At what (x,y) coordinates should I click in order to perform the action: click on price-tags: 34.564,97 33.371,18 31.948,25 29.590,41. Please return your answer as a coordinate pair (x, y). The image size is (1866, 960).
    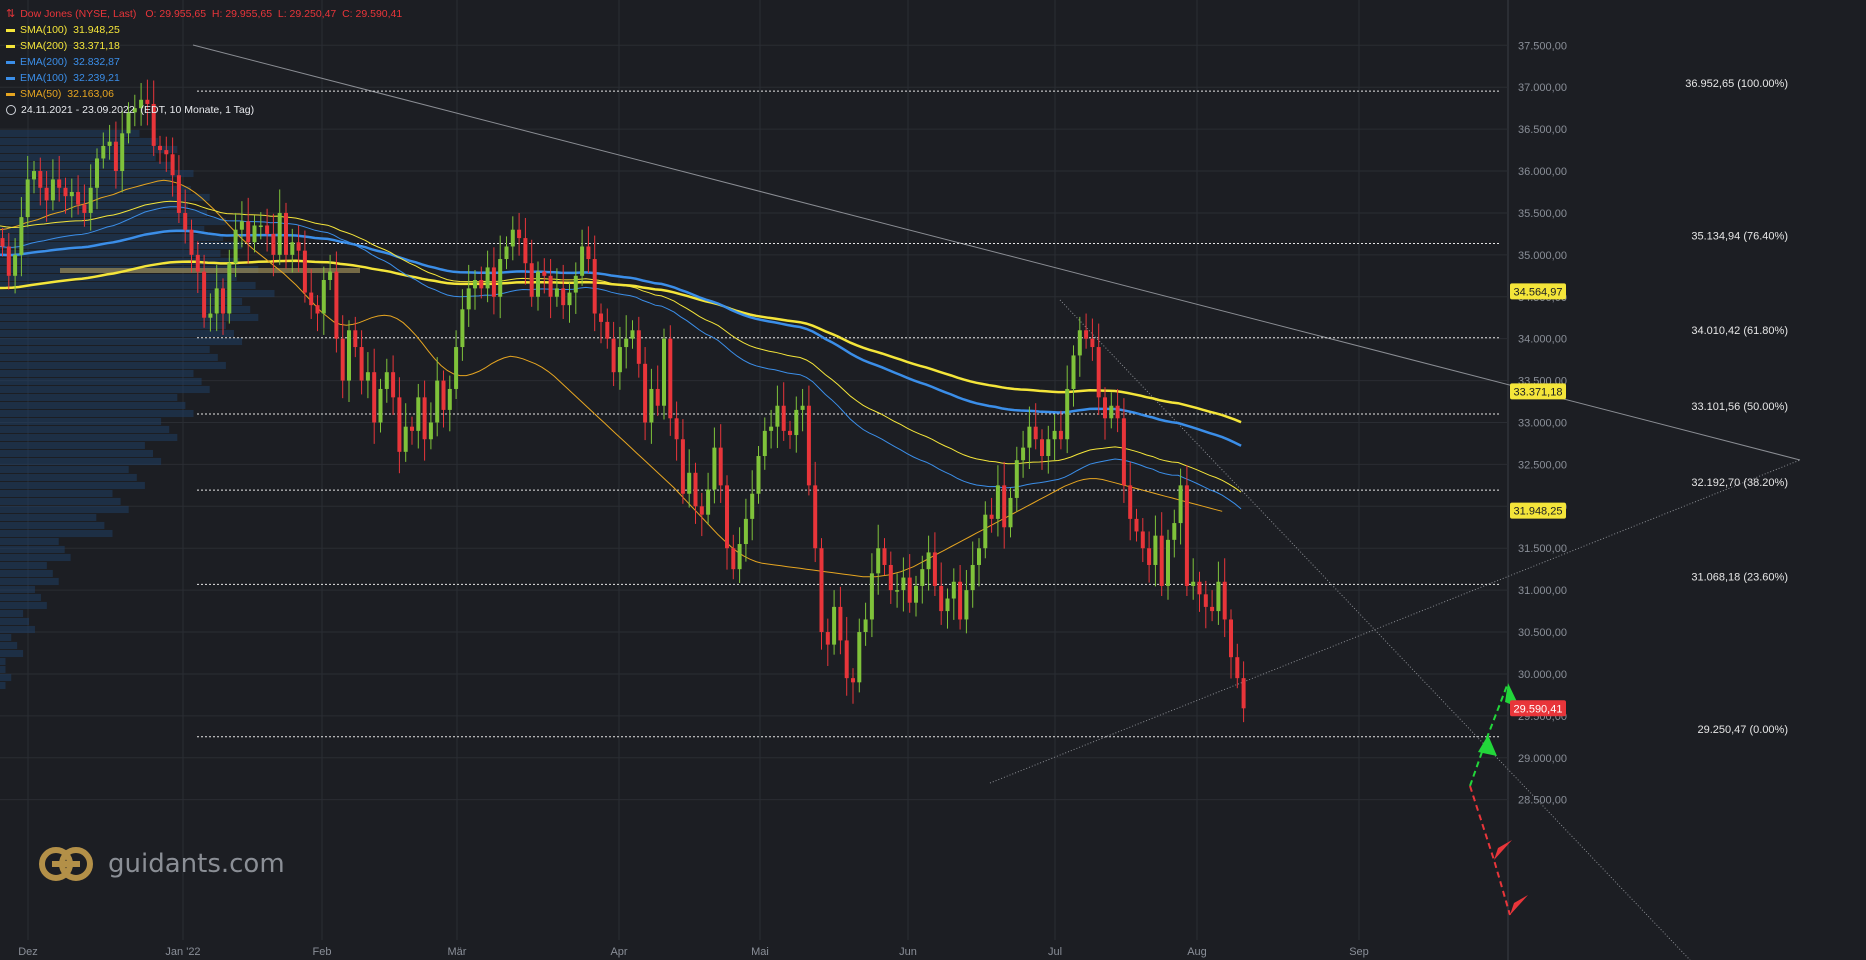
    Looking at the image, I should click on (1538, 500).